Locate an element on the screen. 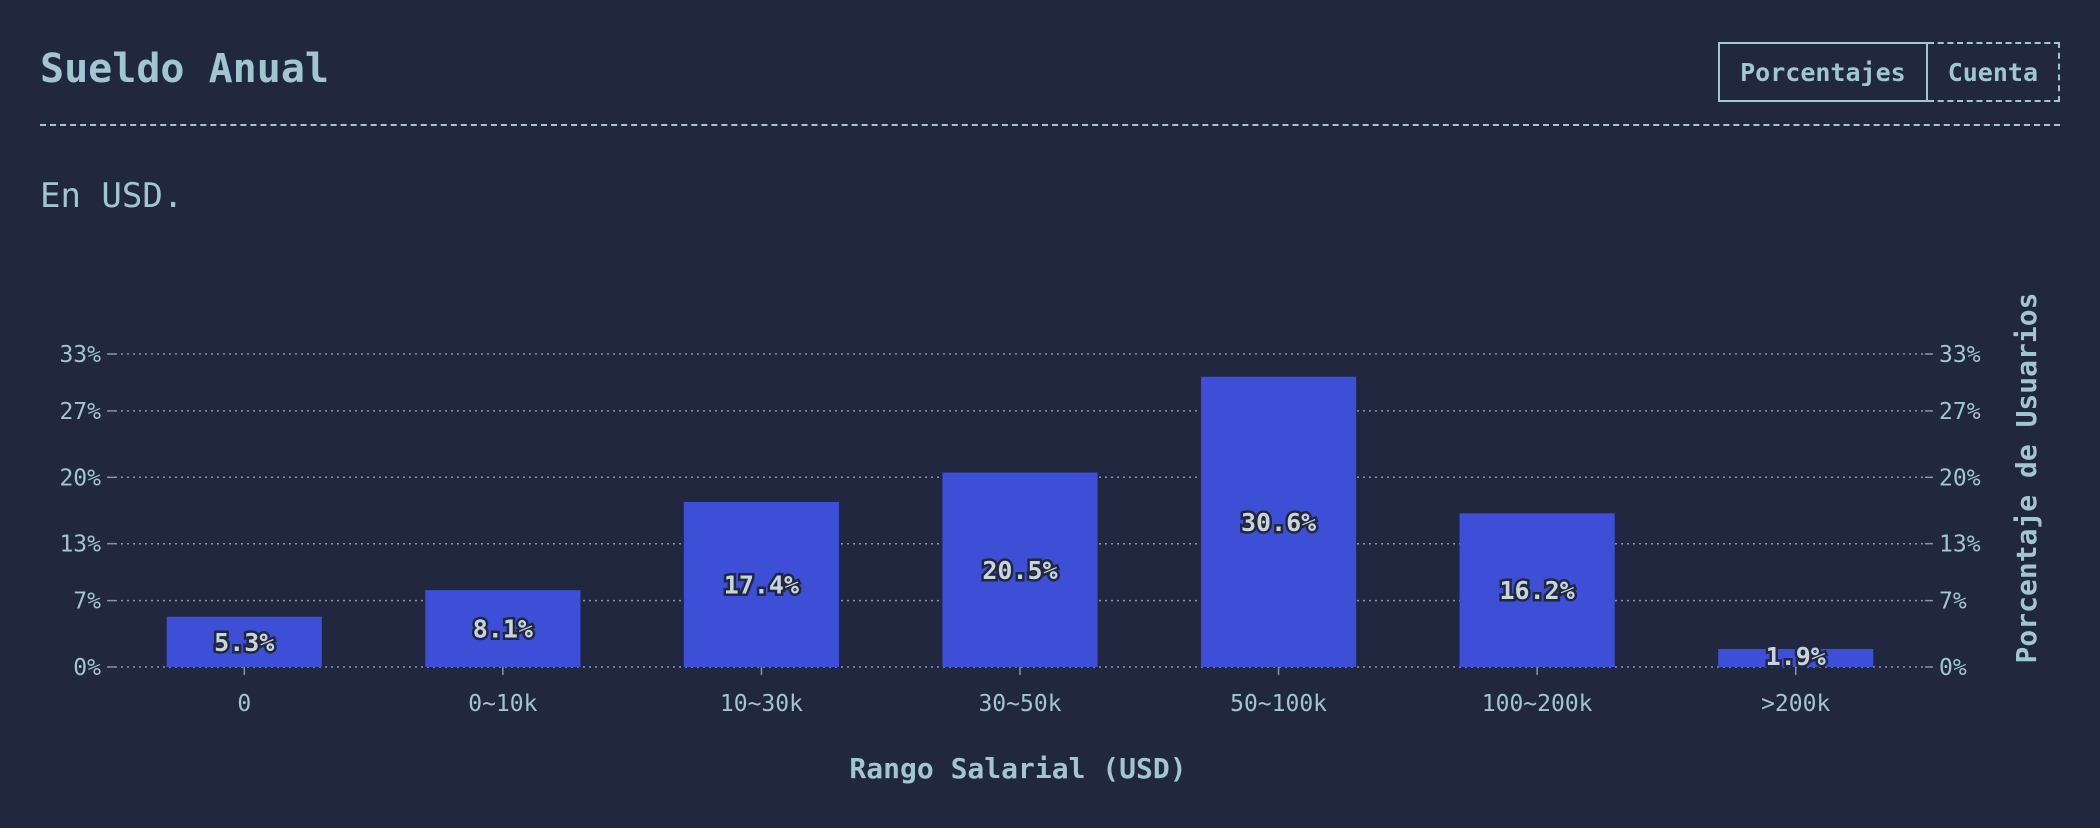  bar-value-label: 17.4% is located at coordinates (761, 584).